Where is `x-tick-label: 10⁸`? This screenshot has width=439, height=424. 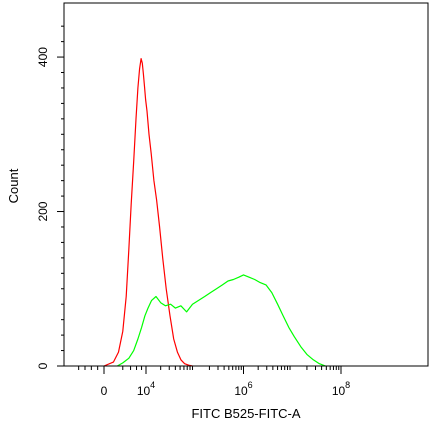
x-tick-label: 10⁸ is located at coordinates (341, 389).